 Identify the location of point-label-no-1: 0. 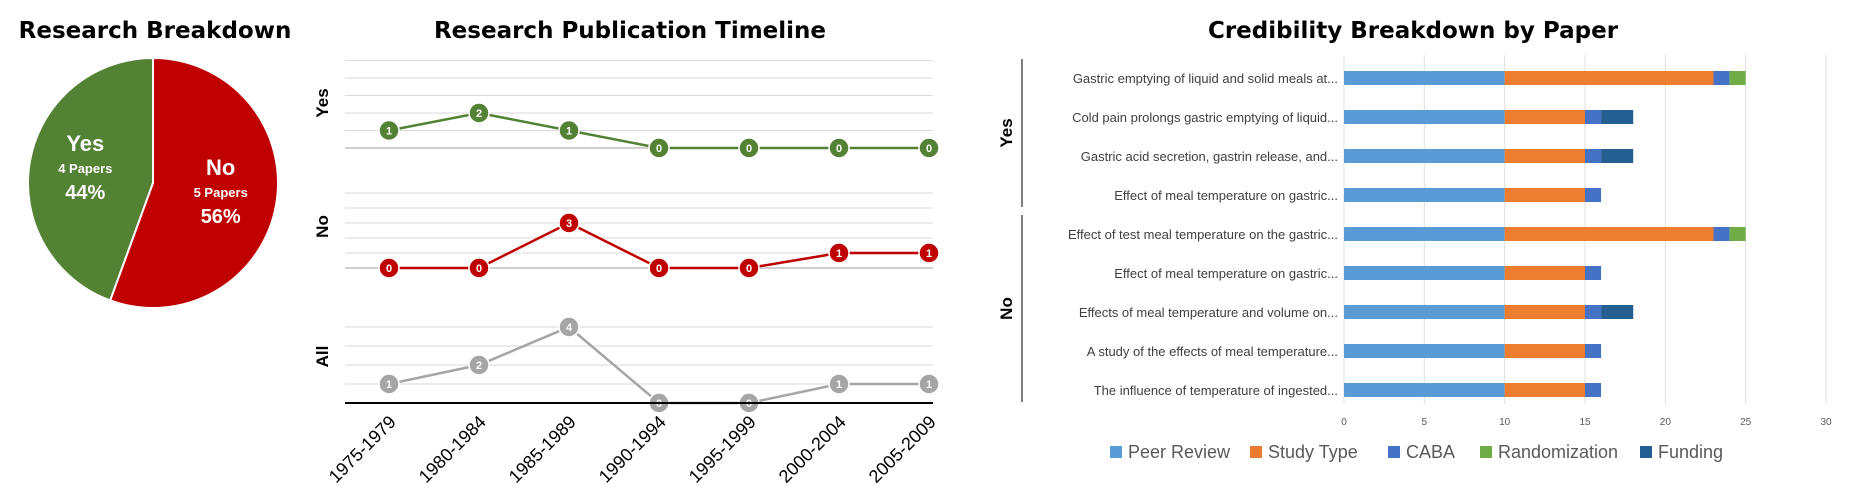
(479, 269).